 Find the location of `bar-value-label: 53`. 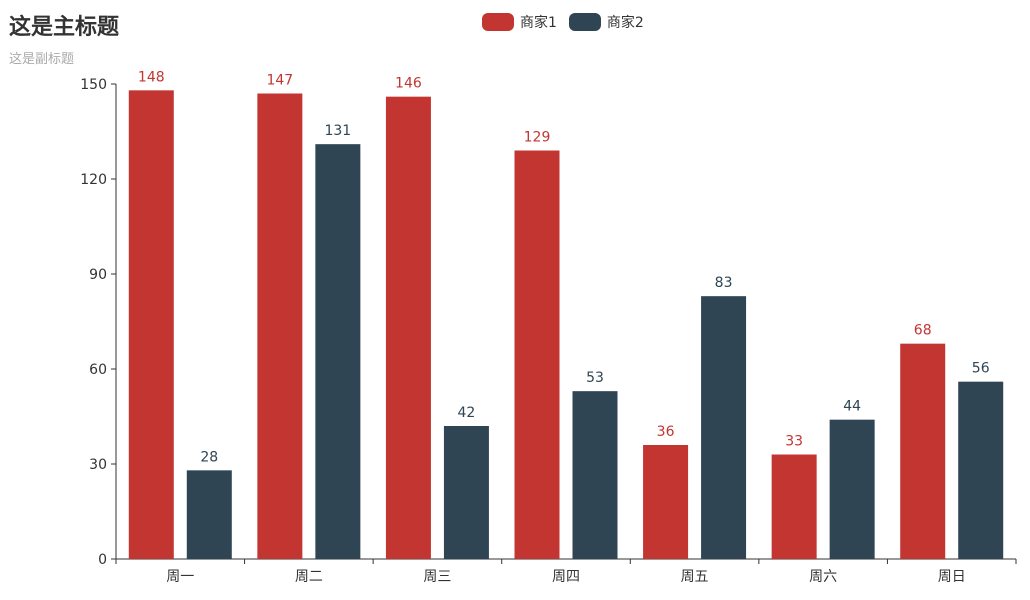

bar-value-label: 53 is located at coordinates (595, 378).